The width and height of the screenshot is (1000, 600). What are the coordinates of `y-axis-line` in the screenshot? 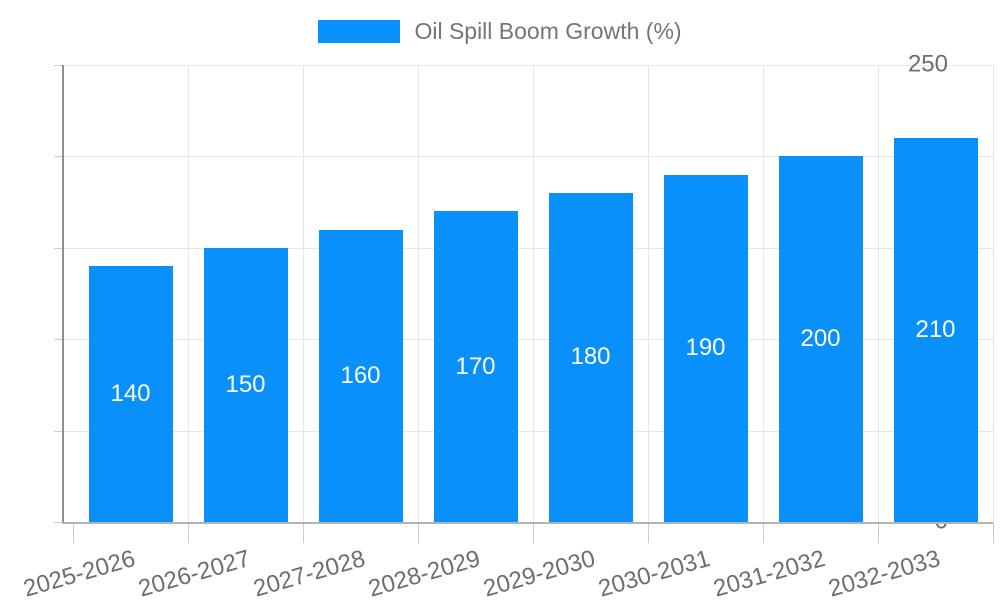 It's located at (63, 293).